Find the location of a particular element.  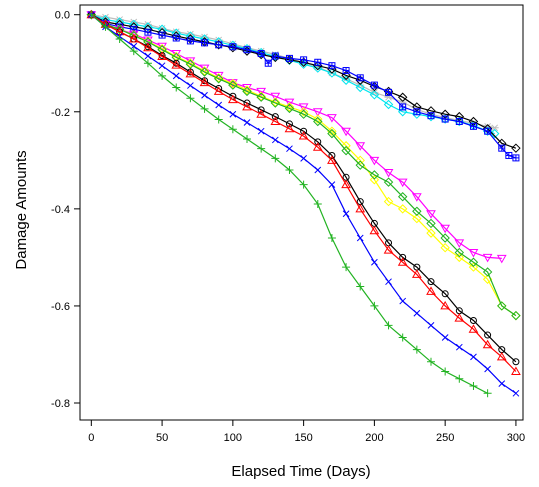

x-tick-label: 200 is located at coordinates (374, 438).